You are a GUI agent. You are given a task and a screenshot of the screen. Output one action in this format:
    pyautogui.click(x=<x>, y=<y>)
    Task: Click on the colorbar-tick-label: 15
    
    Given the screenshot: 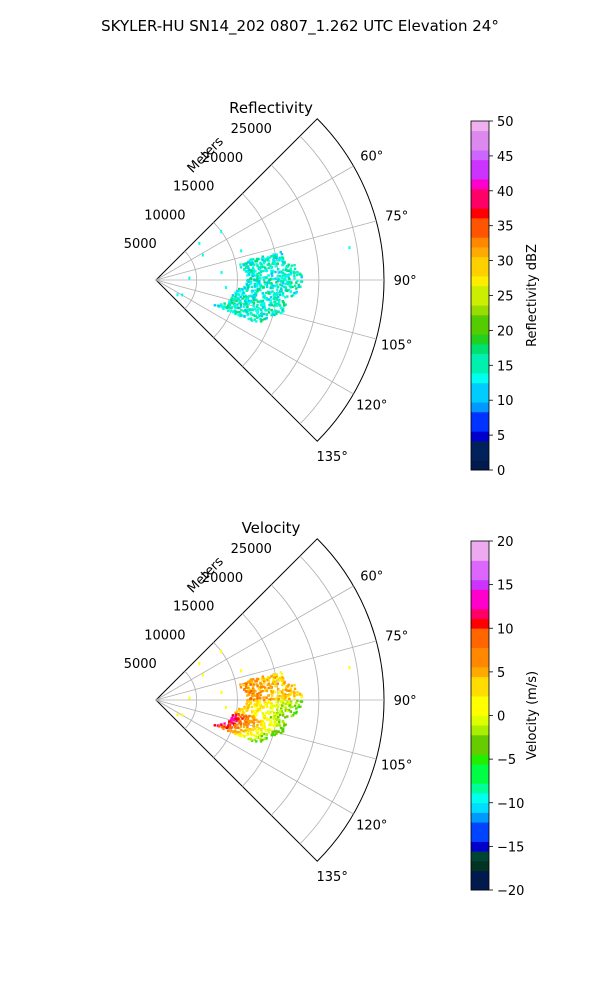 What is the action you would take?
    pyautogui.click(x=505, y=586)
    